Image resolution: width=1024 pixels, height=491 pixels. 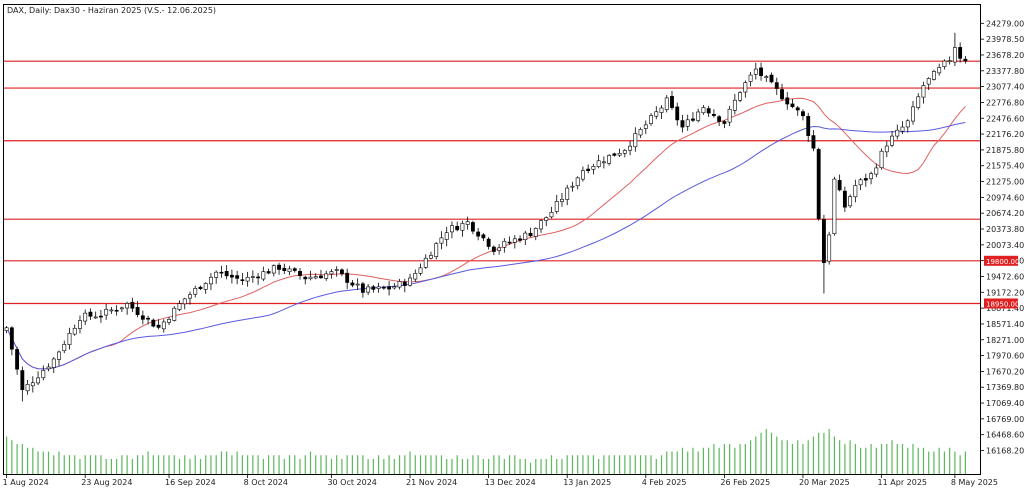 I want to click on y-tick-label: 17670.20, so click(x=1005, y=371).